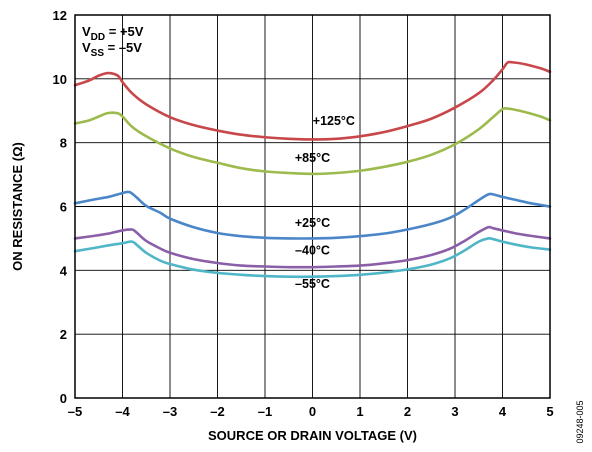 This screenshot has width=592, height=452. I want to click on x-tick-label: 2, so click(407, 411).